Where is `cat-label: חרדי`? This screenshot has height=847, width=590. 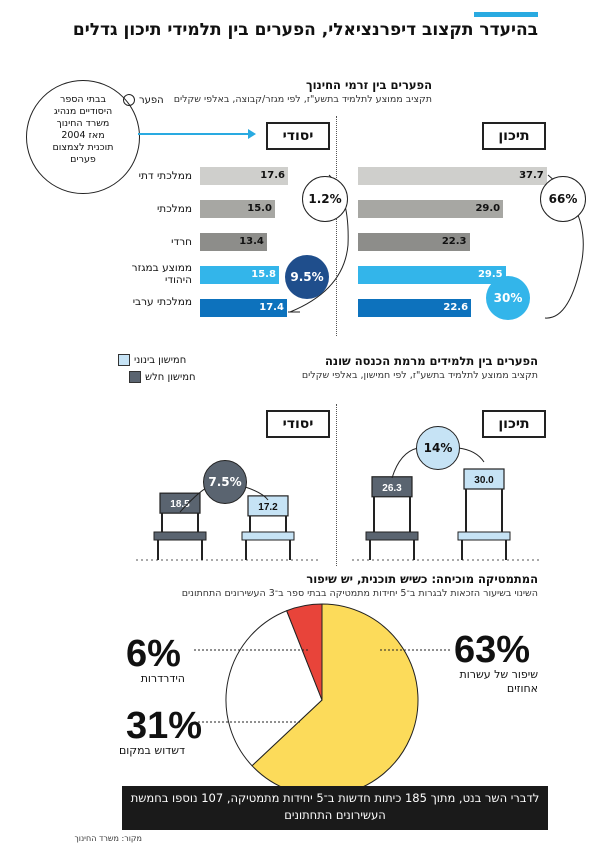
cat-label: חרדי is located at coordinates (181, 242).